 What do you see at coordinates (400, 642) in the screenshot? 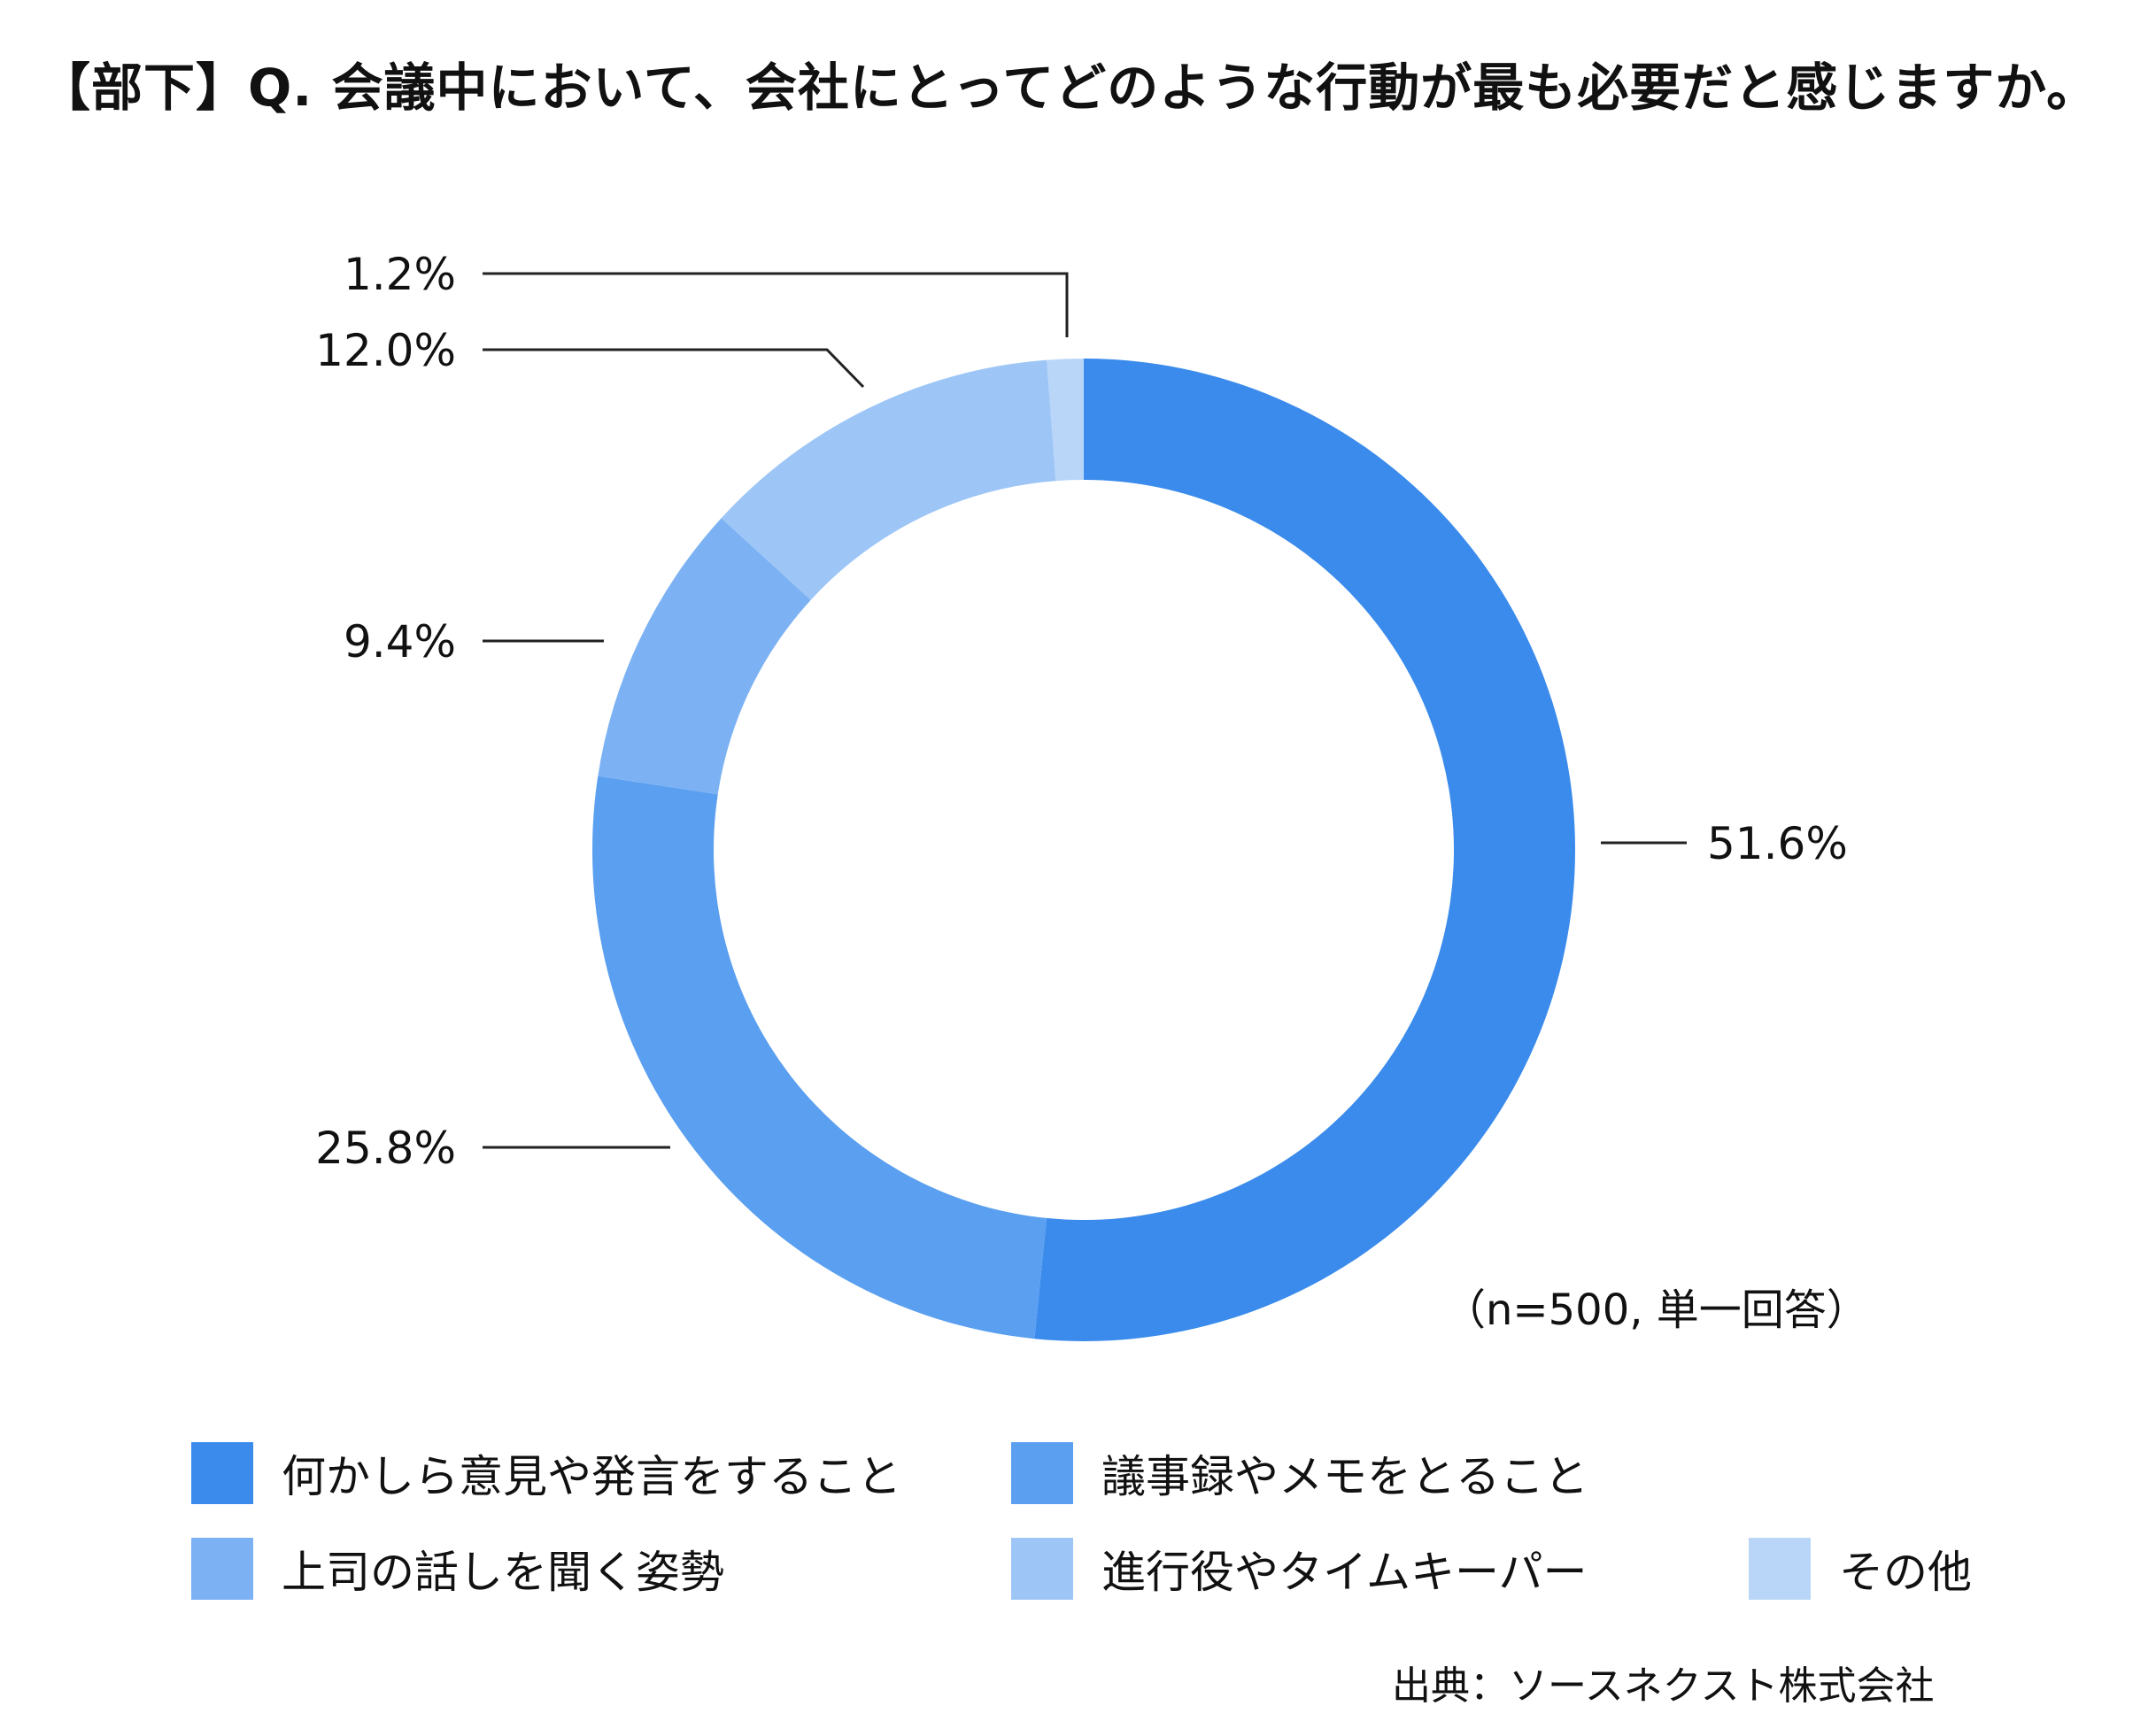
I see `data-label-3: 9.4%` at bounding box center [400, 642].